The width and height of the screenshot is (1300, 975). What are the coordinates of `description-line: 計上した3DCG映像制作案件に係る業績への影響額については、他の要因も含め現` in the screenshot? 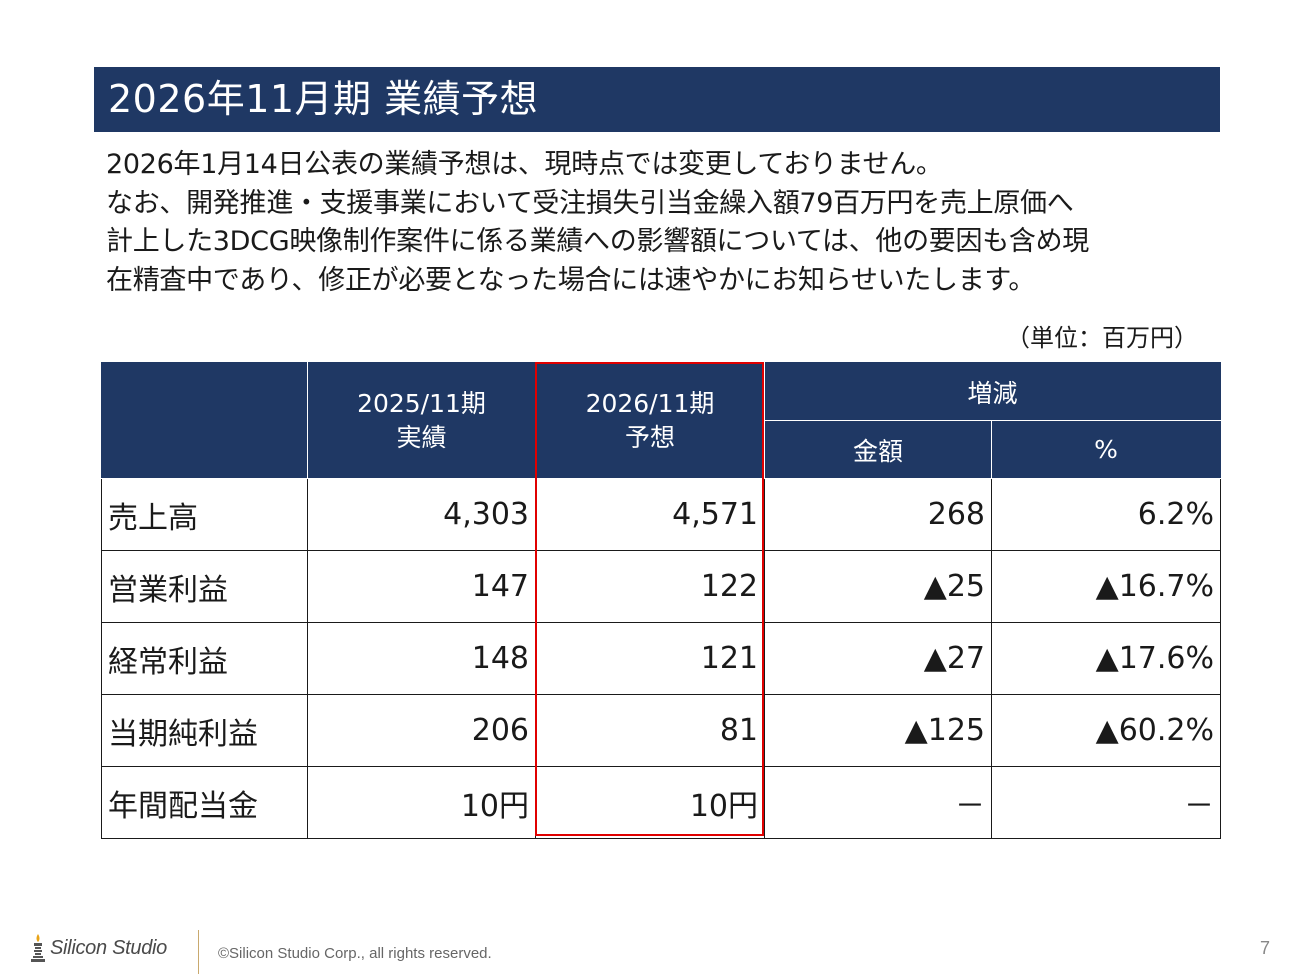 It's located at (597, 241).